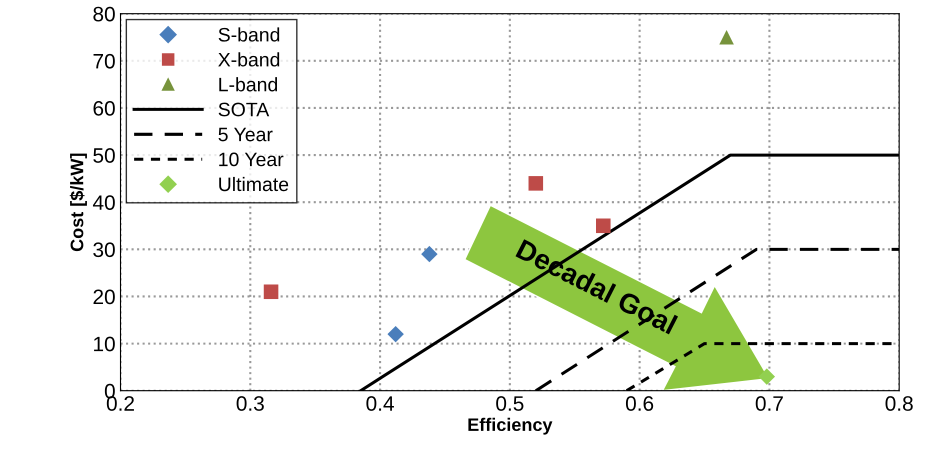  Describe the element at coordinates (249, 59) in the screenshot. I see `legend-label: X-band` at that location.